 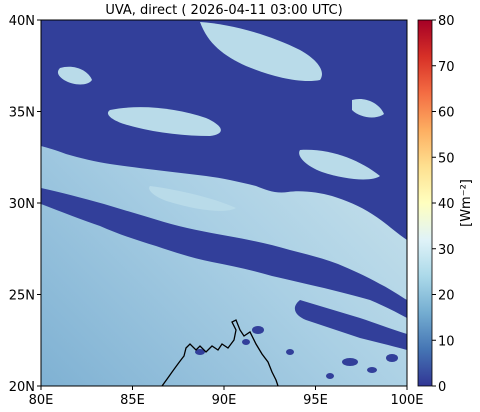 What do you see at coordinates (223, 10) in the screenshot?
I see `chart-title: UVA, direct ( 2026-04-11 03:00 UTC)` at bounding box center [223, 10].